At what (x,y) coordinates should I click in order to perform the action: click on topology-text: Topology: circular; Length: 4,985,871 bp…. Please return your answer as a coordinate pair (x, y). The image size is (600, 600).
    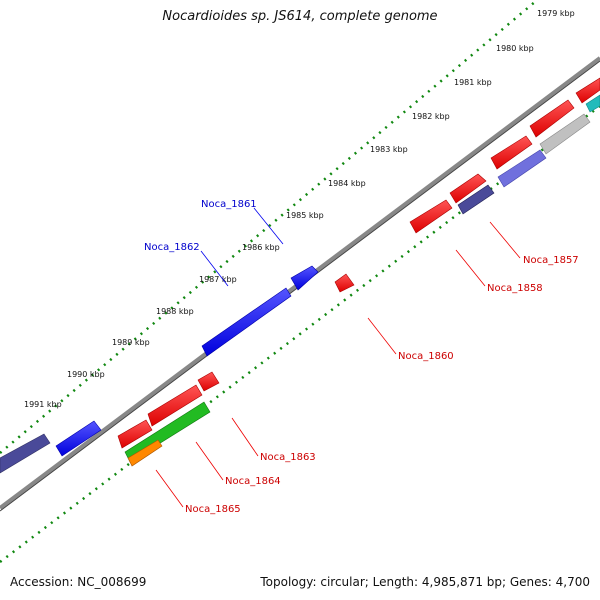
    Looking at the image, I should click on (425, 582).